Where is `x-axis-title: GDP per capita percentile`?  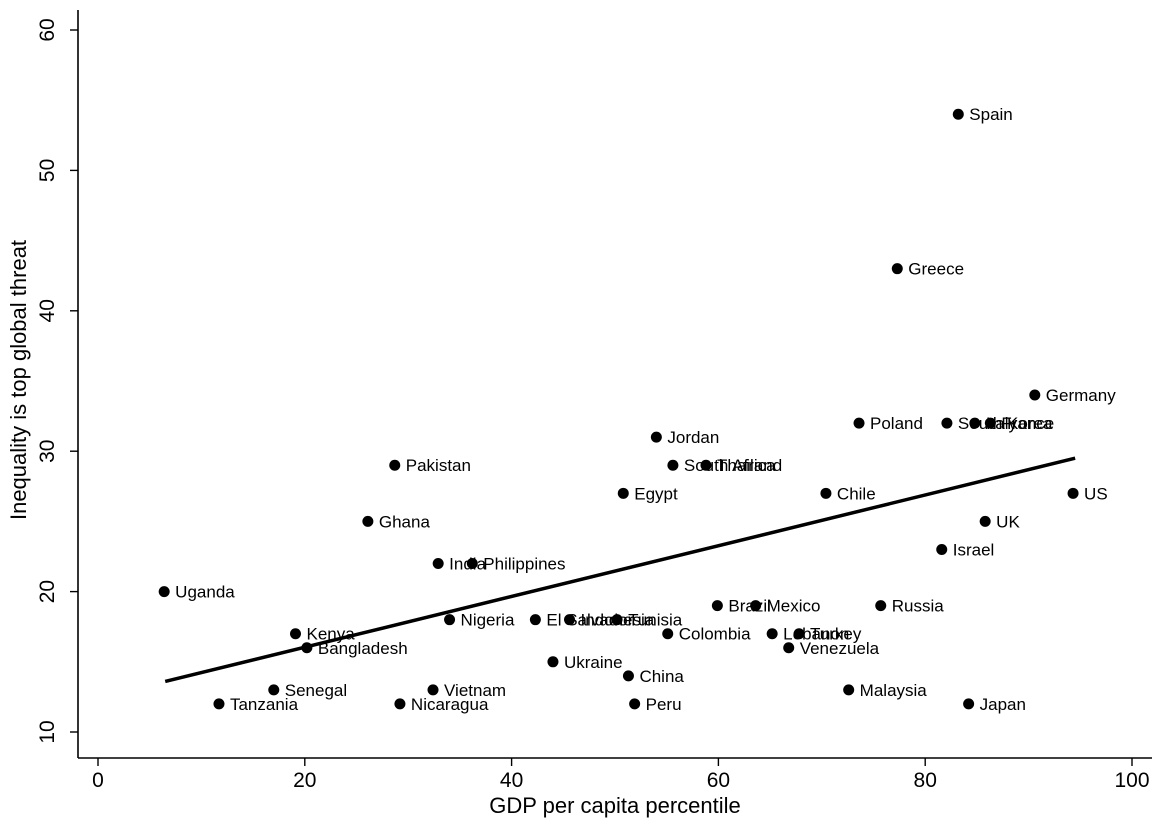 x-axis-title: GDP per capita percentile is located at coordinates (615, 805).